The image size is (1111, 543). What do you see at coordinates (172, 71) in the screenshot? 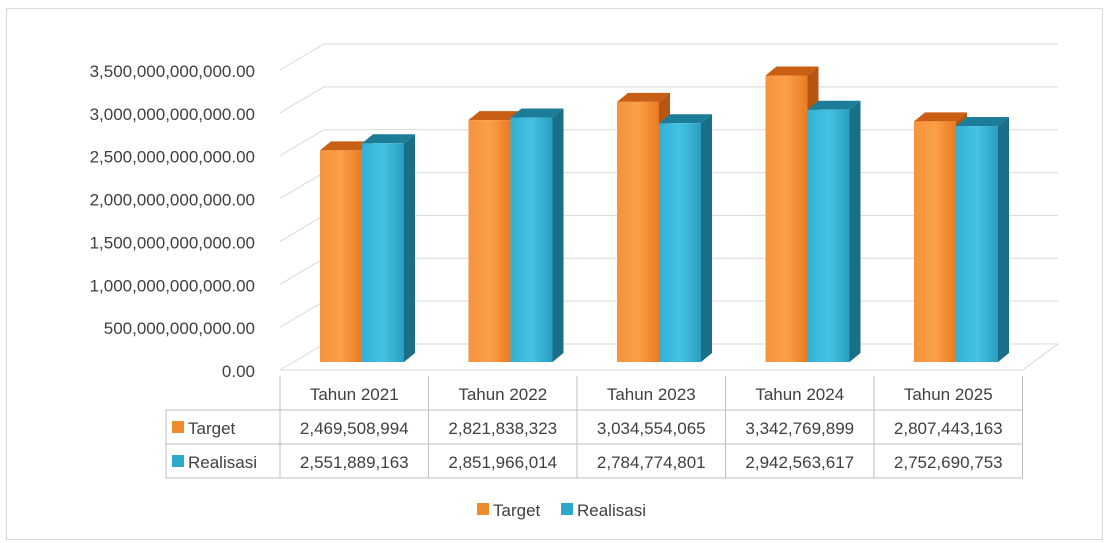
I see `y-tick-label: 3,500,000,000,000.00` at bounding box center [172, 71].